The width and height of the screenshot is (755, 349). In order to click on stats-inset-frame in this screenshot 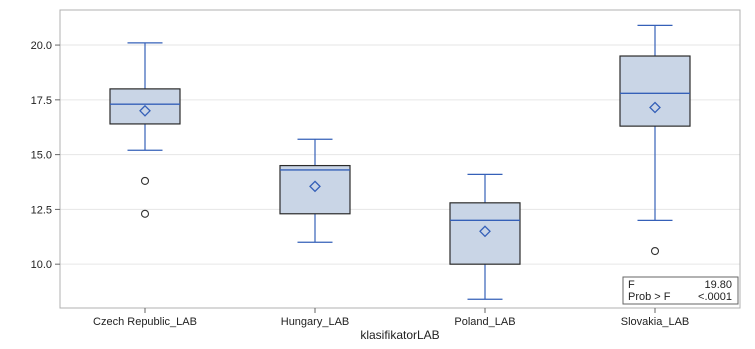, I will do `click(680, 290)`.